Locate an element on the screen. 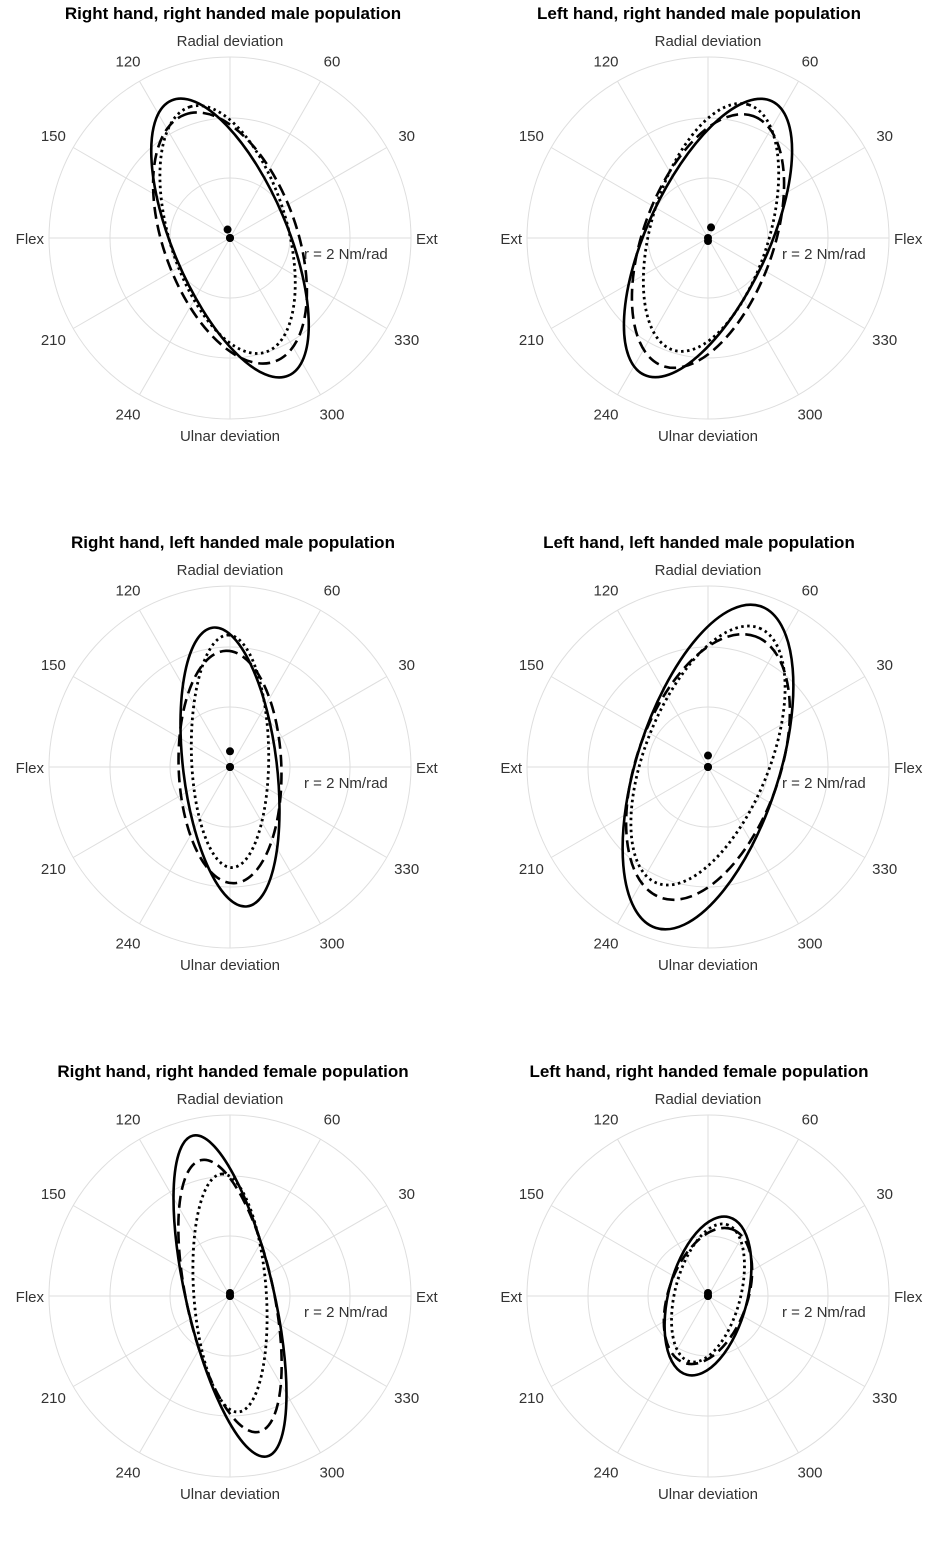  angle-tick-label: Flex is located at coordinates (30, 1297).